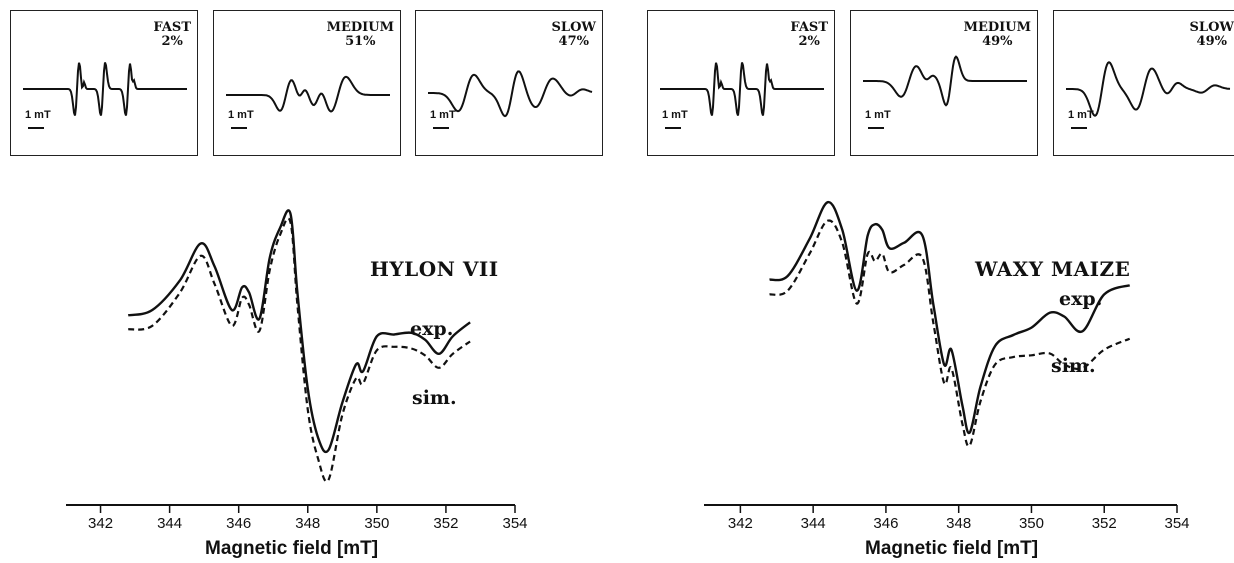 This screenshot has height=563, width=1234. What do you see at coordinates (1053, 269) in the screenshot?
I see `sample-label: WAXY MAIZE` at bounding box center [1053, 269].